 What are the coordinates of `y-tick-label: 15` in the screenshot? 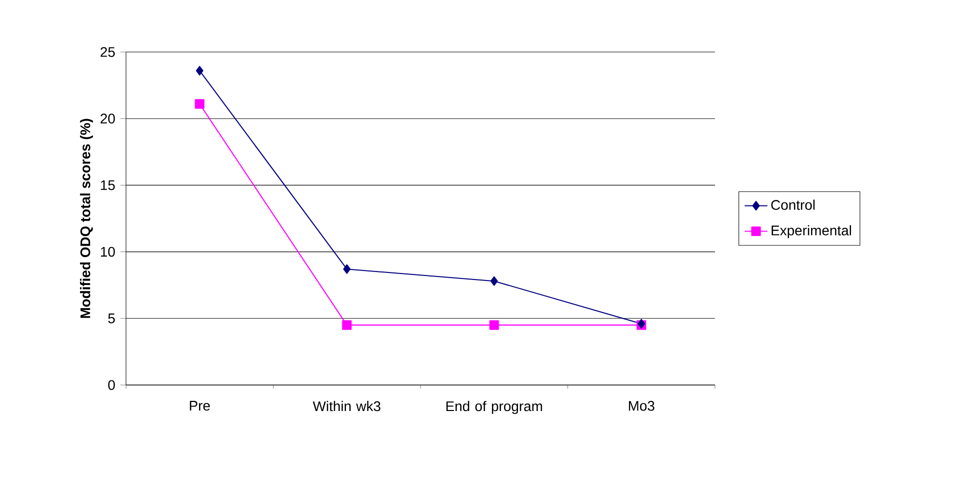 It's located at (107, 185).